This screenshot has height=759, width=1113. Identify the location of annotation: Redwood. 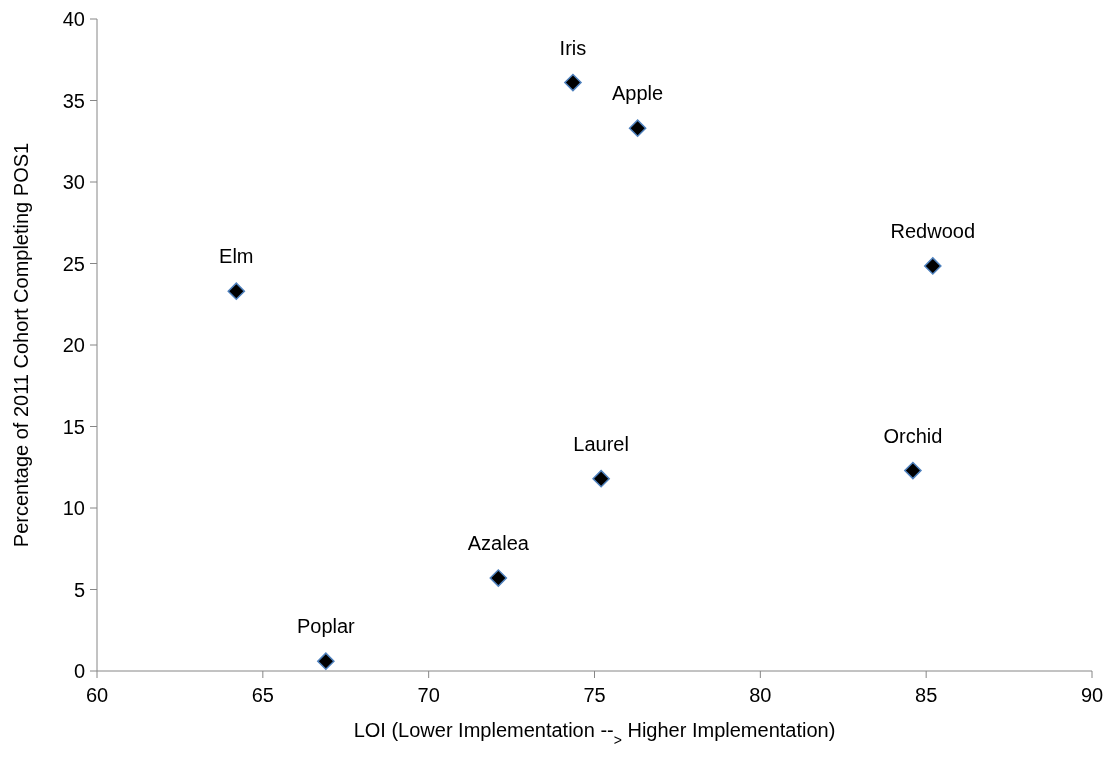
(933, 230).